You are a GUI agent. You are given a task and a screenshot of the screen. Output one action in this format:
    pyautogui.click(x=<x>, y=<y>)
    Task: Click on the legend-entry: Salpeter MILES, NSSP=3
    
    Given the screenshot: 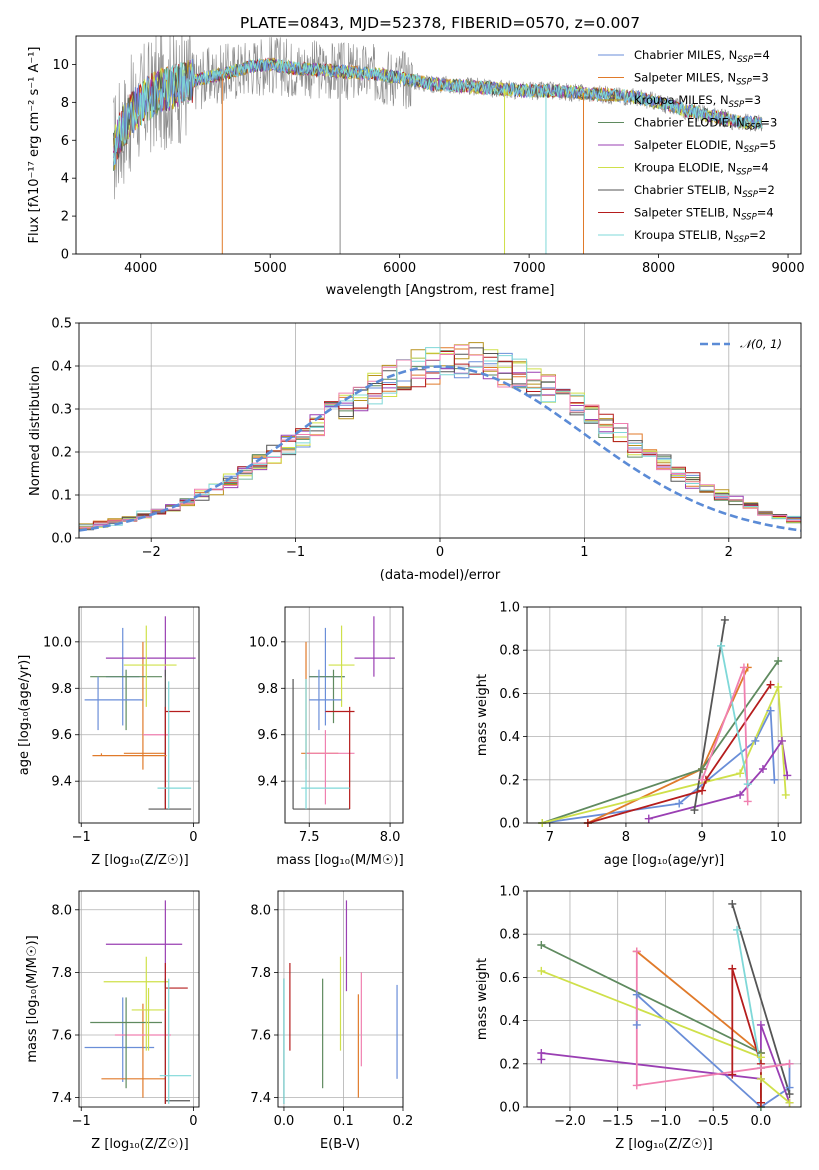 What is the action you would take?
    pyautogui.click(x=701, y=79)
    